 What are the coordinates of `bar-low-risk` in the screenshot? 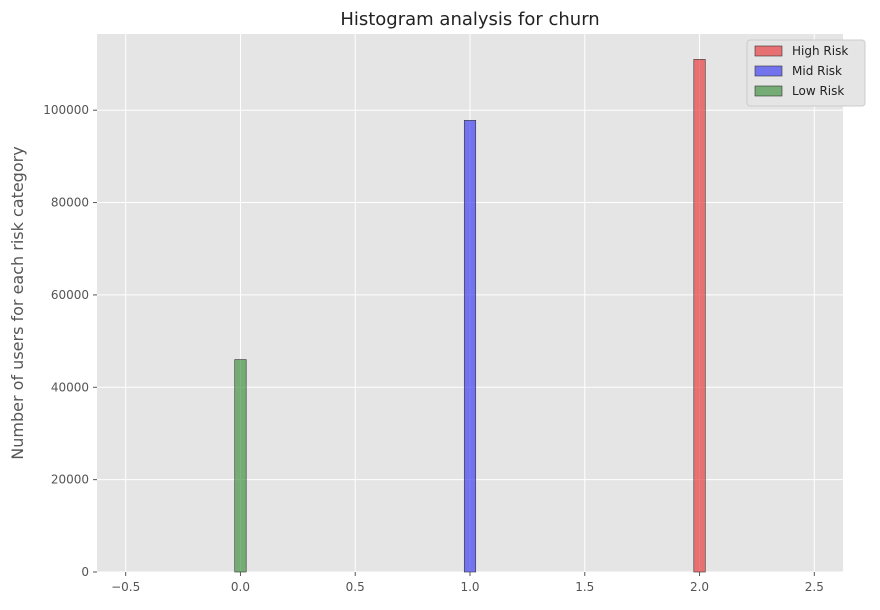 It's located at (240, 466).